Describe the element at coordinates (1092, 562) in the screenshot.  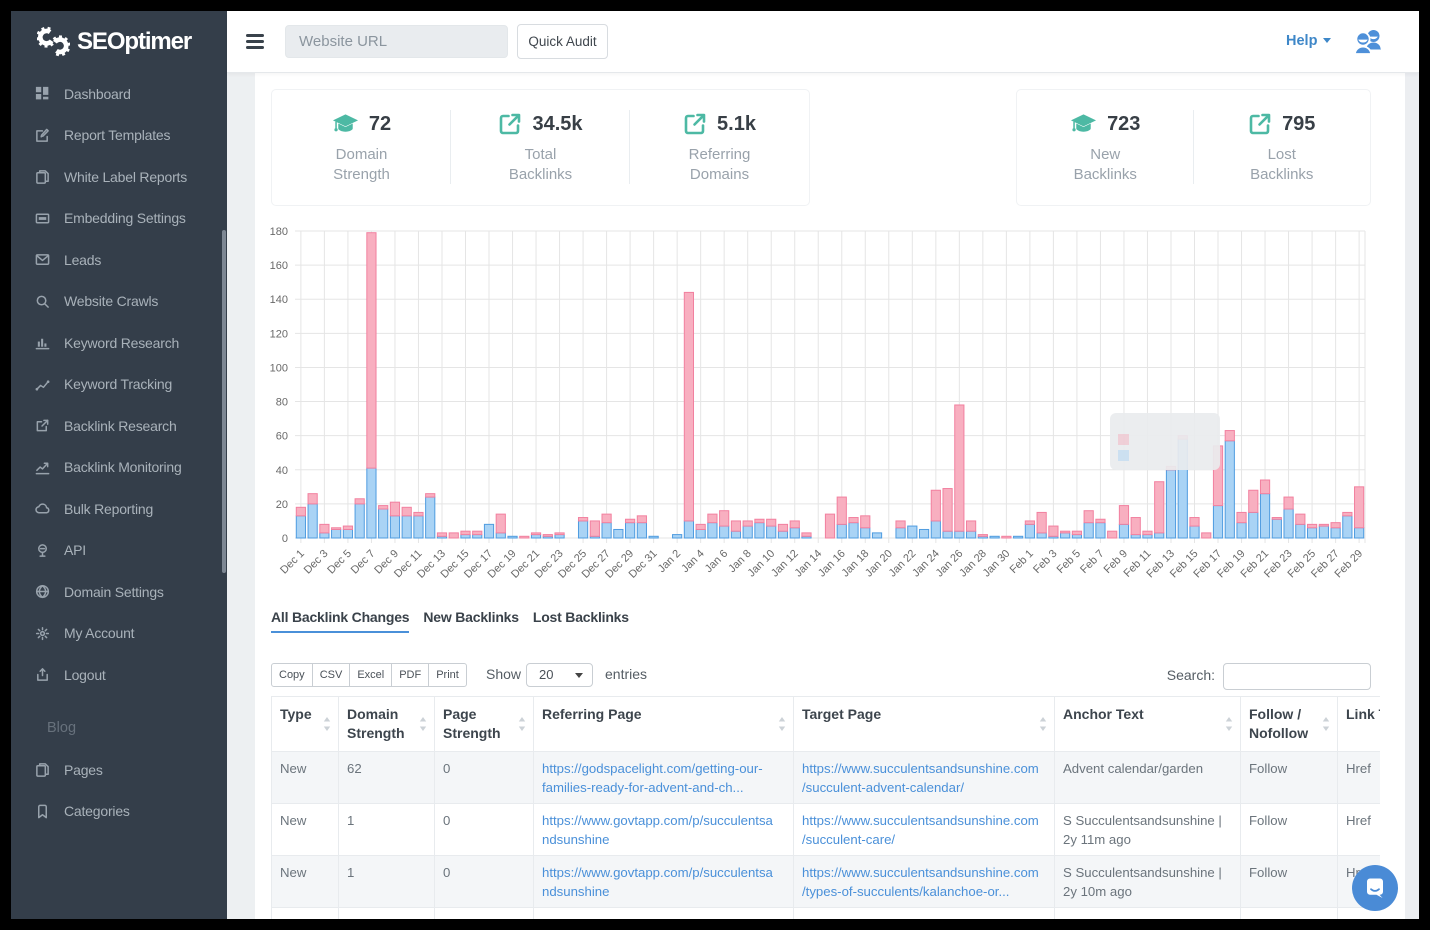
I see `svg-text: Feb 7` at that location.